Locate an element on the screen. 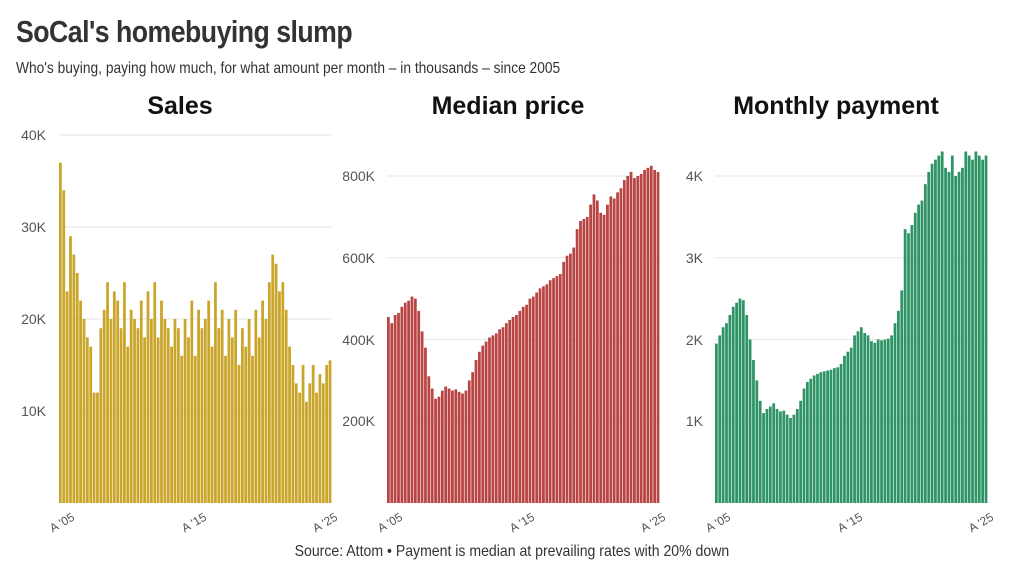 This screenshot has height=576, width=1024. x-axis-sales: A '05 A '15 A '25 is located at coordinates (193, 522).